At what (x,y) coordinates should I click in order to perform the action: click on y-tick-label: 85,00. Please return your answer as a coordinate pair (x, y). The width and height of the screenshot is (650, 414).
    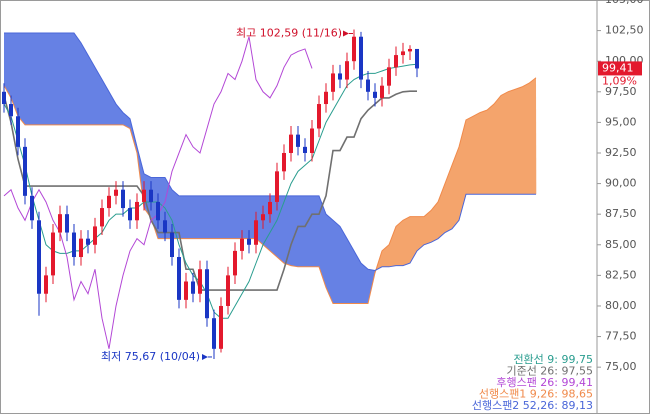
    Looking at the image, I should click on (621, 244).